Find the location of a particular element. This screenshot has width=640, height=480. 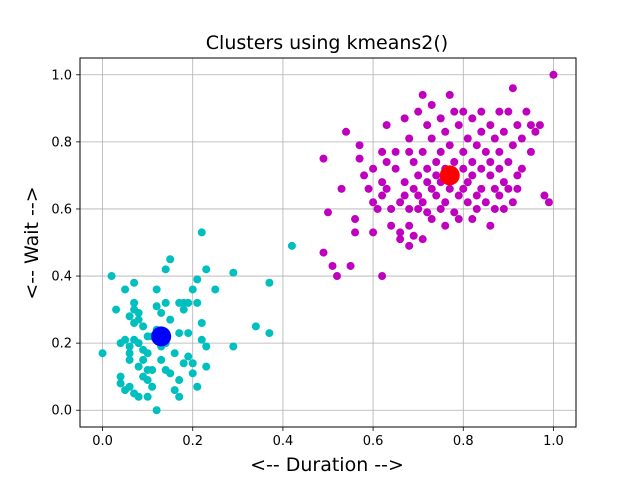

x-axis-ticks: 0.0 0.2 0.4 0.6 0.8 1.0 is located at coordinates (328, 438).